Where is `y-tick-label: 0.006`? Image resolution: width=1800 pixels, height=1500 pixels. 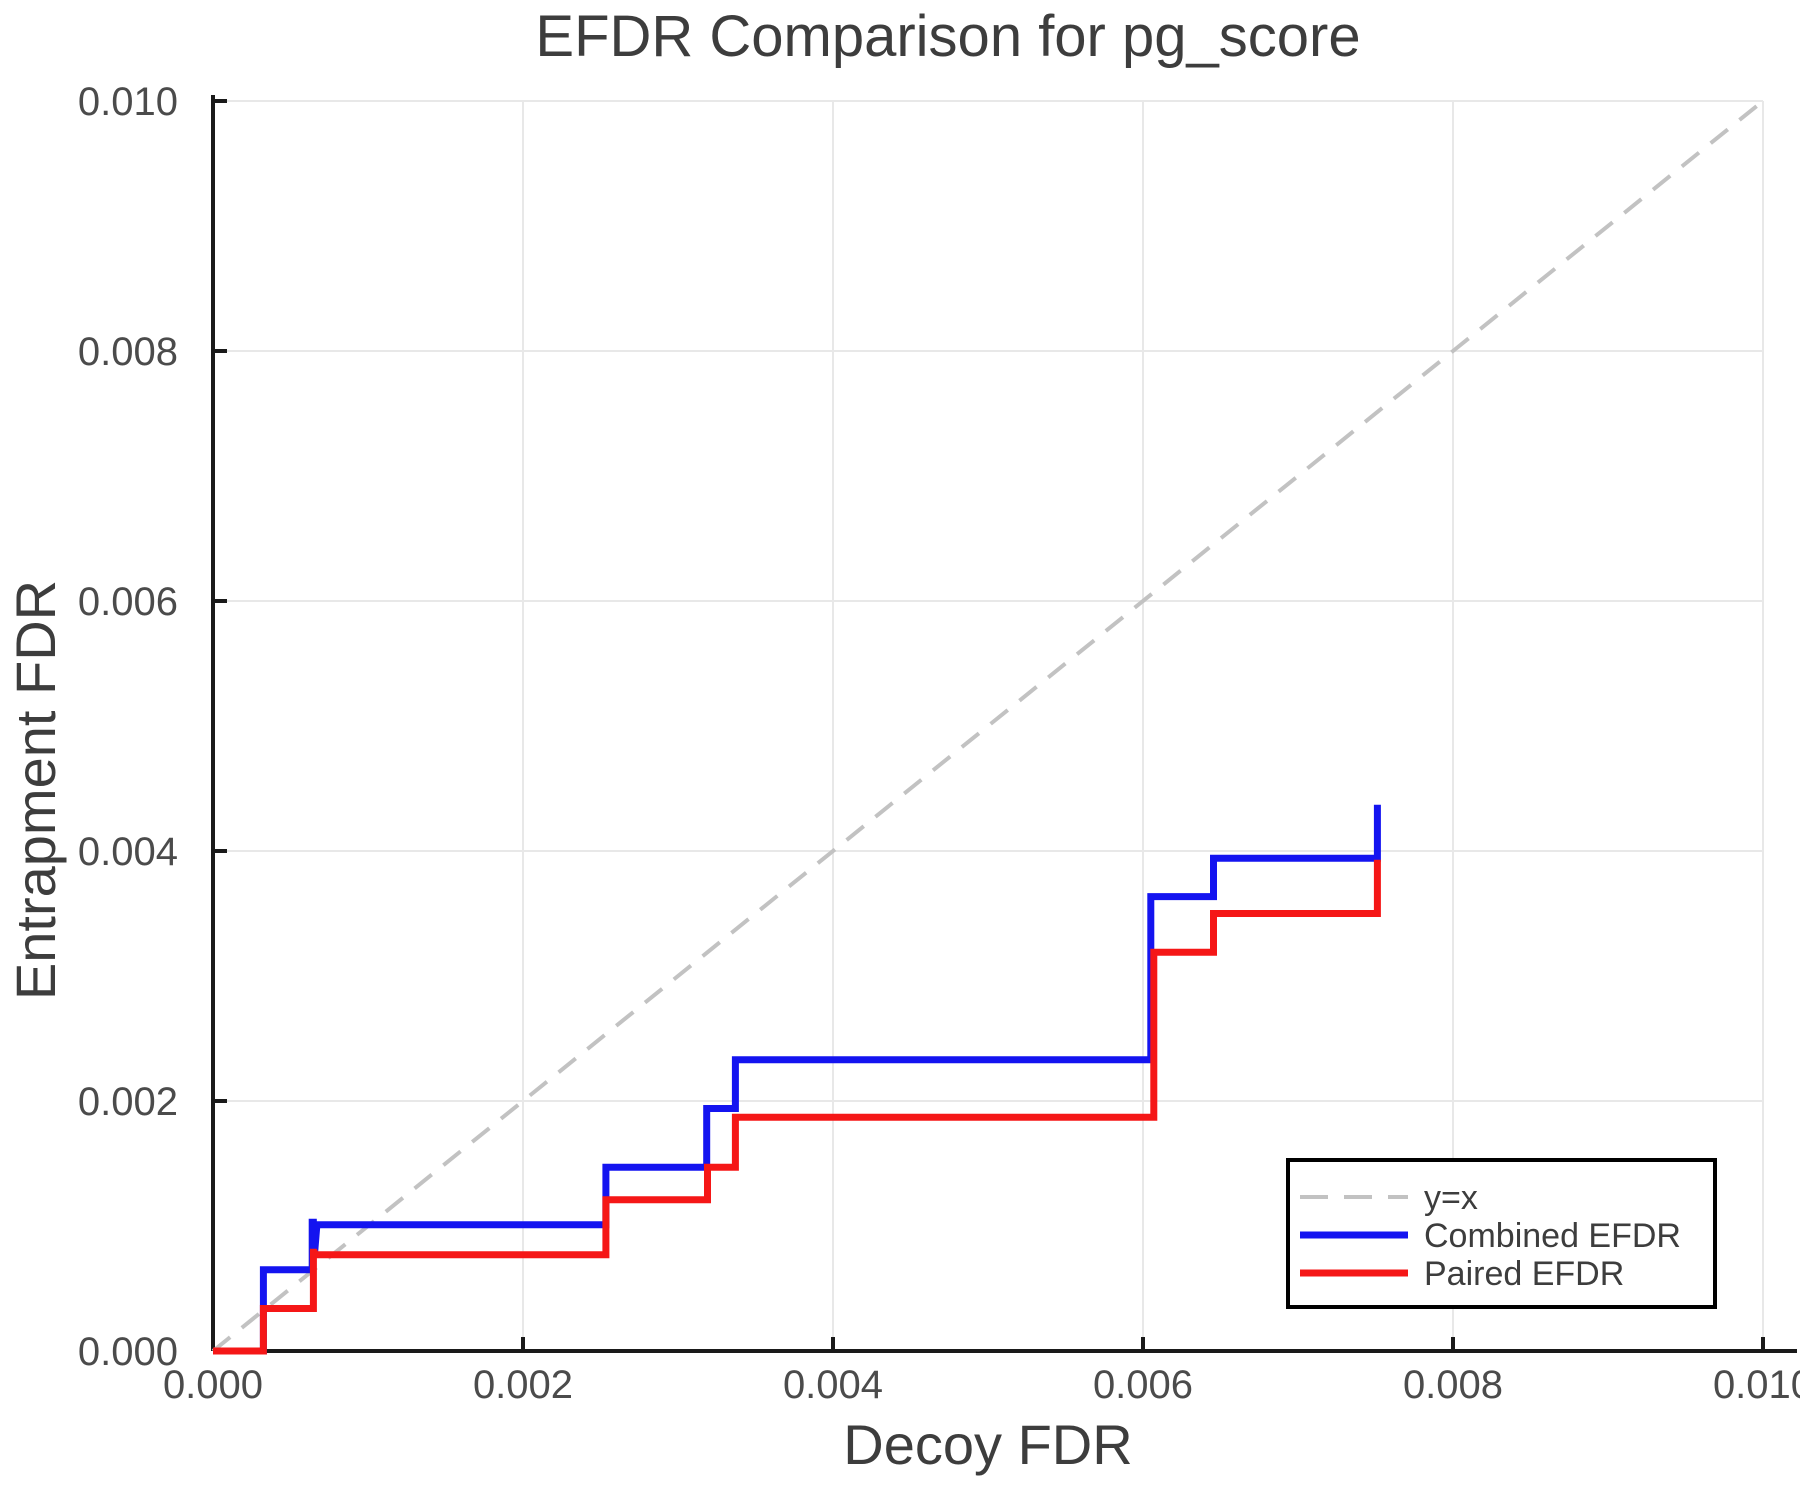 y-tick-label: 0.006 is located at coordinates (128, 602).